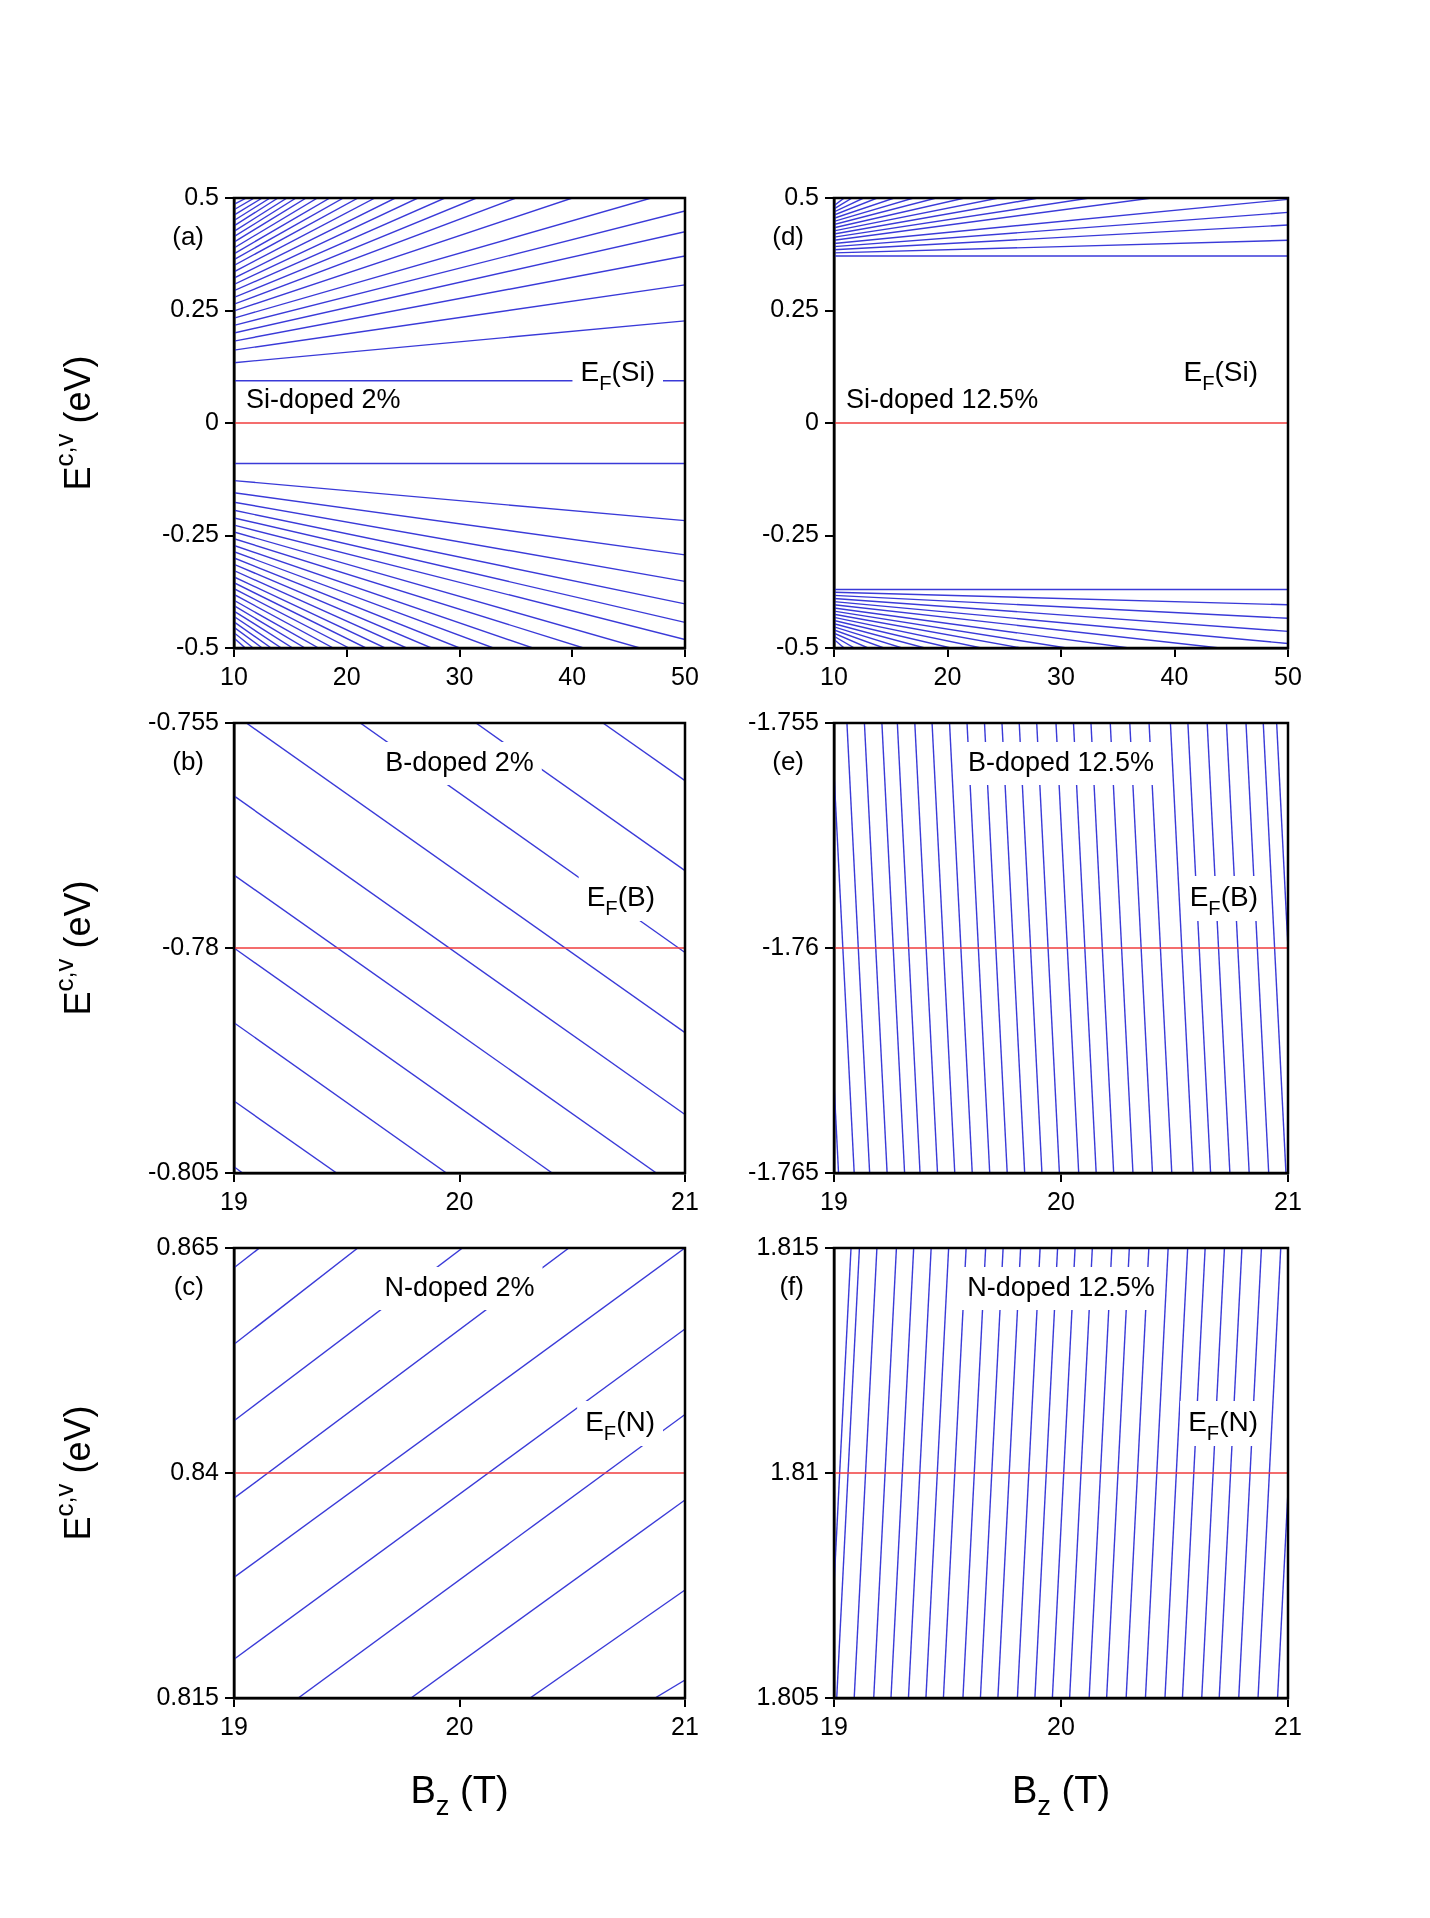 The height and width of the screenshot is (1918, 1430). What do you see at coordinates (187, 1695) in the screenshot?
I see `y-tick-label: 0.815` at bounding box center [187, 1695].